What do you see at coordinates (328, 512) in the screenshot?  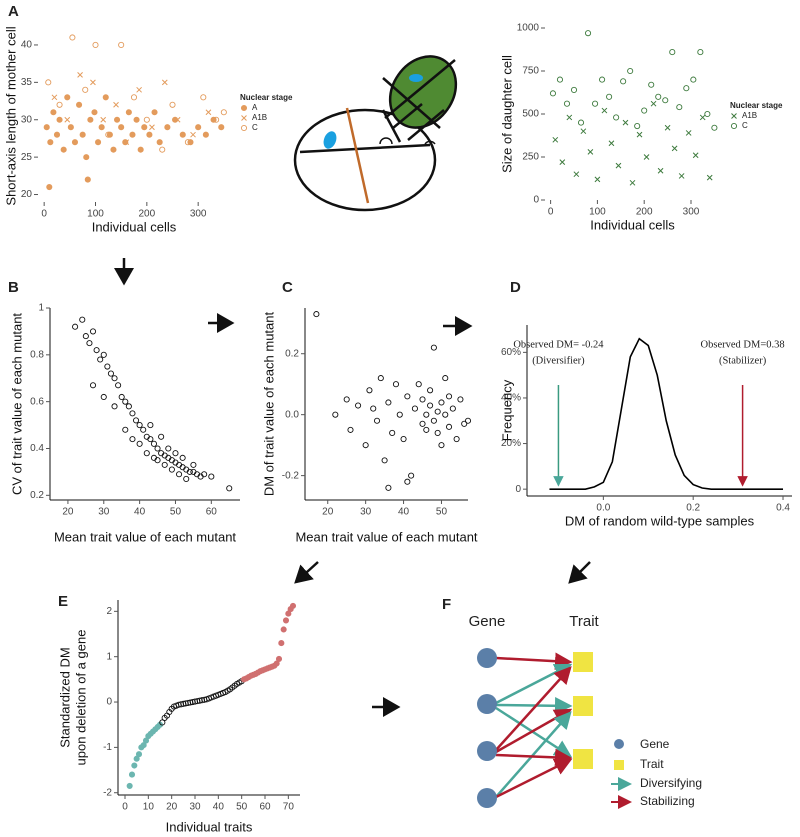 I see `x-tick-label: 20` at bounding box center [328, 512].